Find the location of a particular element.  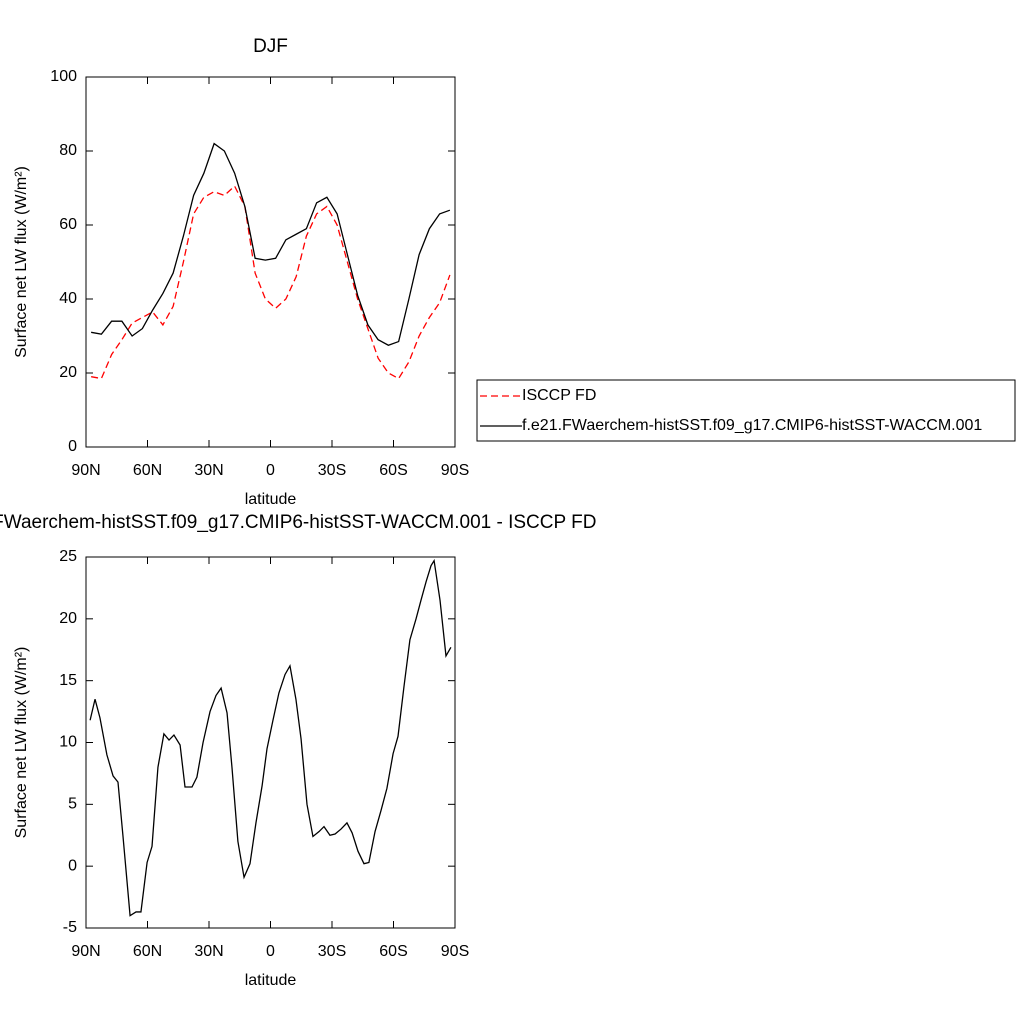

y-tick-label: 5 is located at coordinates (72, 804).